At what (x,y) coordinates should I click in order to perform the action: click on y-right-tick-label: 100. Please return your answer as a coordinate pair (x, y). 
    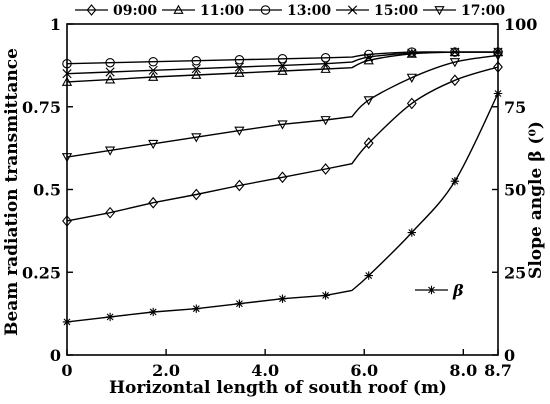
    Looking at the image, I should click on (520, 24).